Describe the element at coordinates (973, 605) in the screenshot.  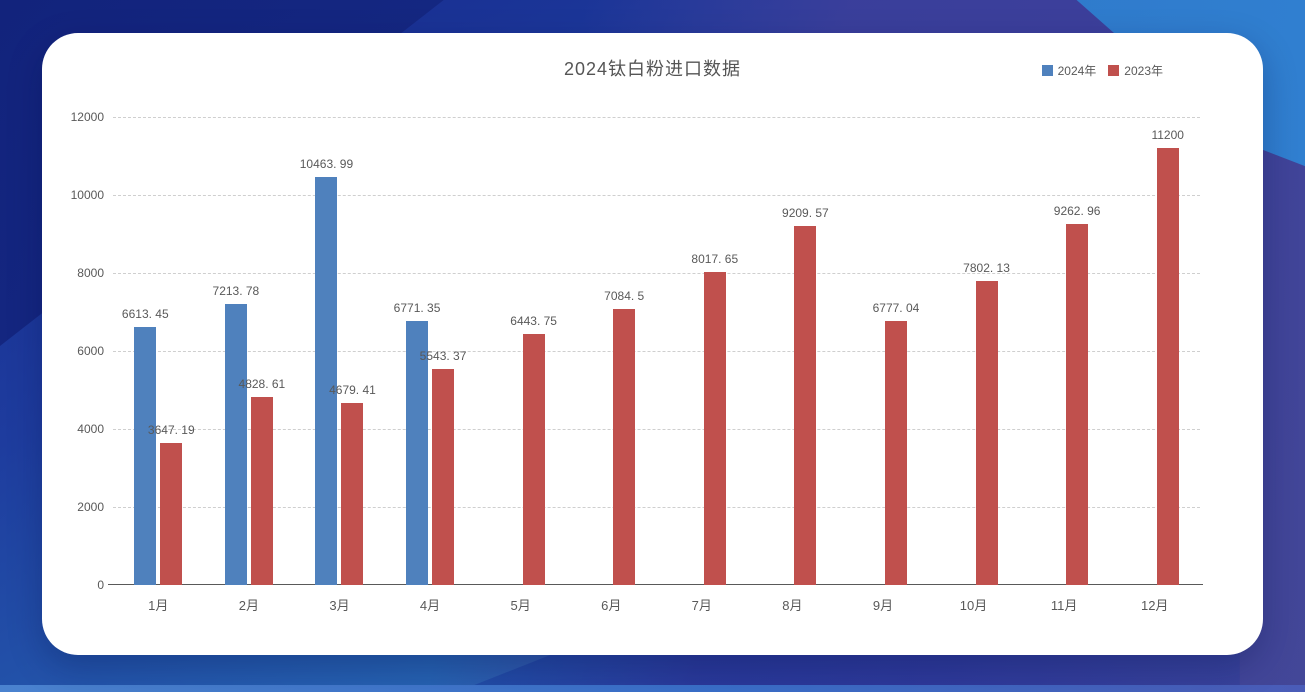
I see `x-tick-label: 10月` at that location.